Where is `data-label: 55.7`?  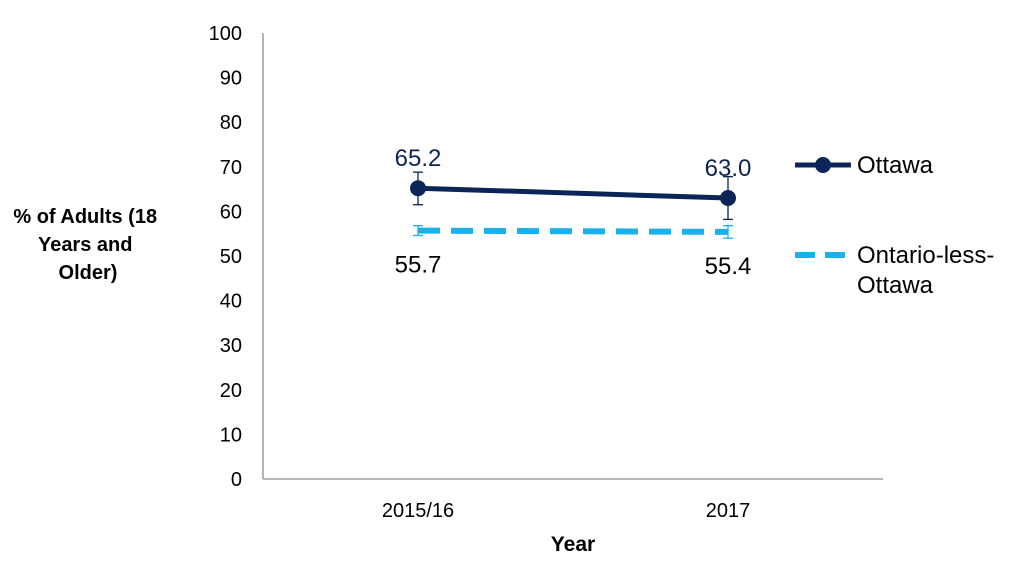 data-label: 55.7 is located at coordinates (418, 265).